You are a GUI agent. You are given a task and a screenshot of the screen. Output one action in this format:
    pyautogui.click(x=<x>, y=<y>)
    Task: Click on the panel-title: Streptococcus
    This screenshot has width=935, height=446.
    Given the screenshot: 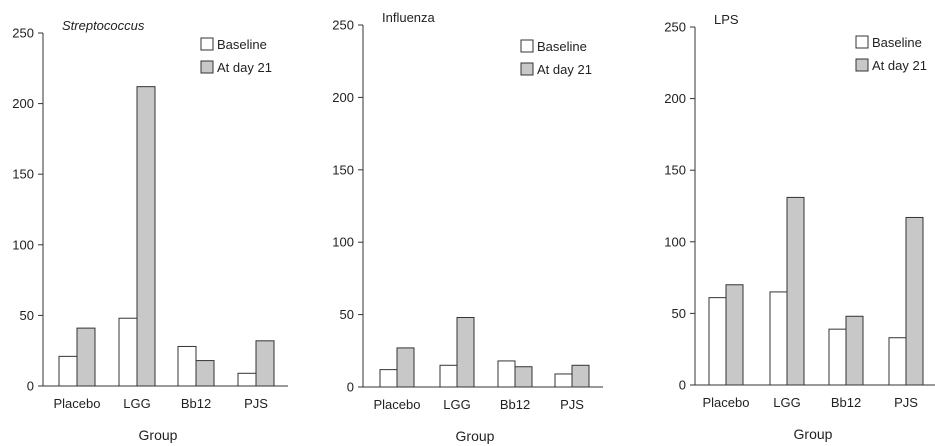 What is the action you would take?
    pyautogui.click(x=103, y=25)
    